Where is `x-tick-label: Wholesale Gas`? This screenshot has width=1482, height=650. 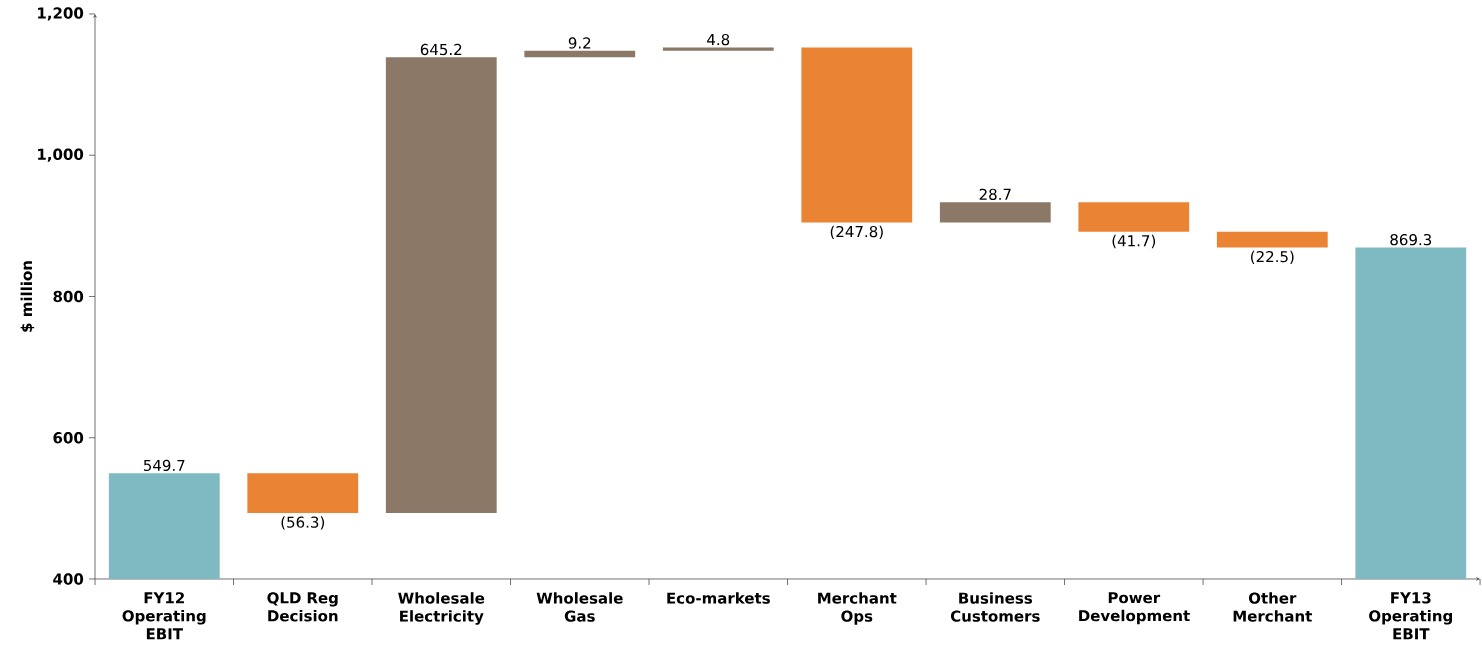
x-tick-label: Wholesale Gas is located at coordinates (579, 607).